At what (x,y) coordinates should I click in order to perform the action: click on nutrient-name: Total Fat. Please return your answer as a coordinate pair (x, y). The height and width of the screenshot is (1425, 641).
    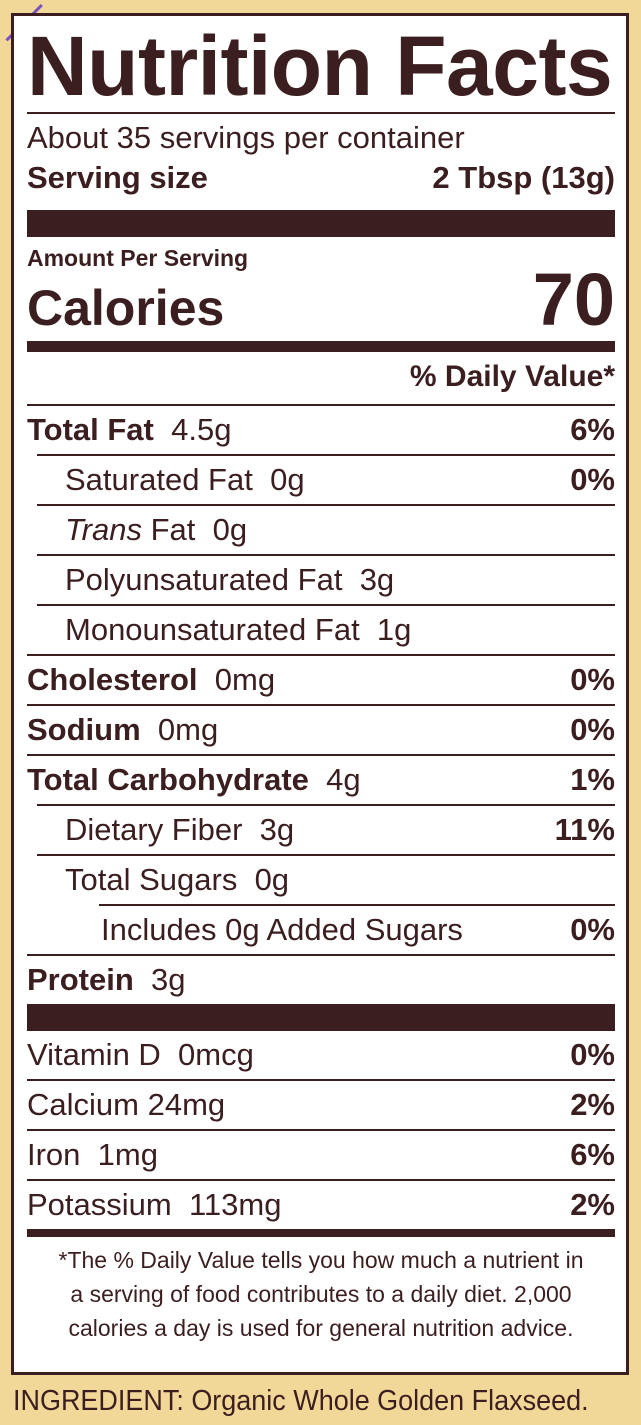
    Looking at the image, I should click on (90, 429).